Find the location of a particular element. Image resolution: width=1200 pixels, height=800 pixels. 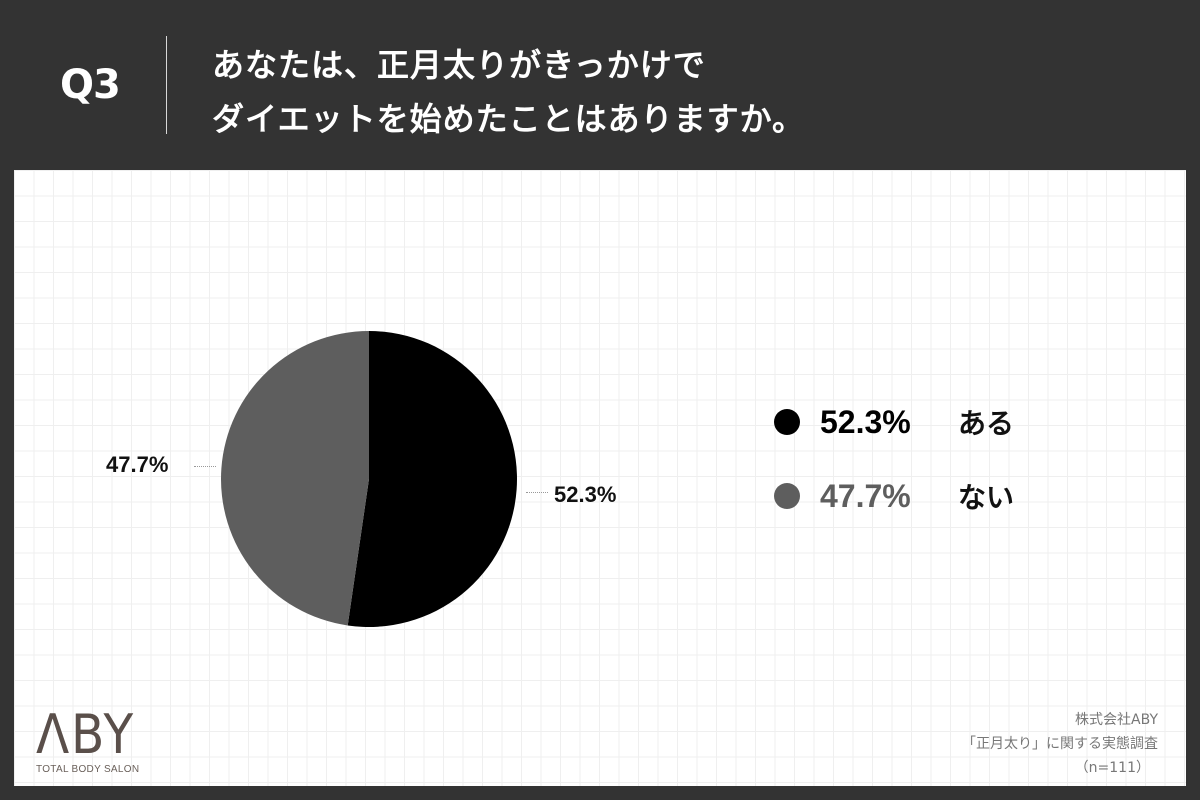

title-line-2: ダイエットを始めたことはありますか。 is located at coordinates (509, 119).